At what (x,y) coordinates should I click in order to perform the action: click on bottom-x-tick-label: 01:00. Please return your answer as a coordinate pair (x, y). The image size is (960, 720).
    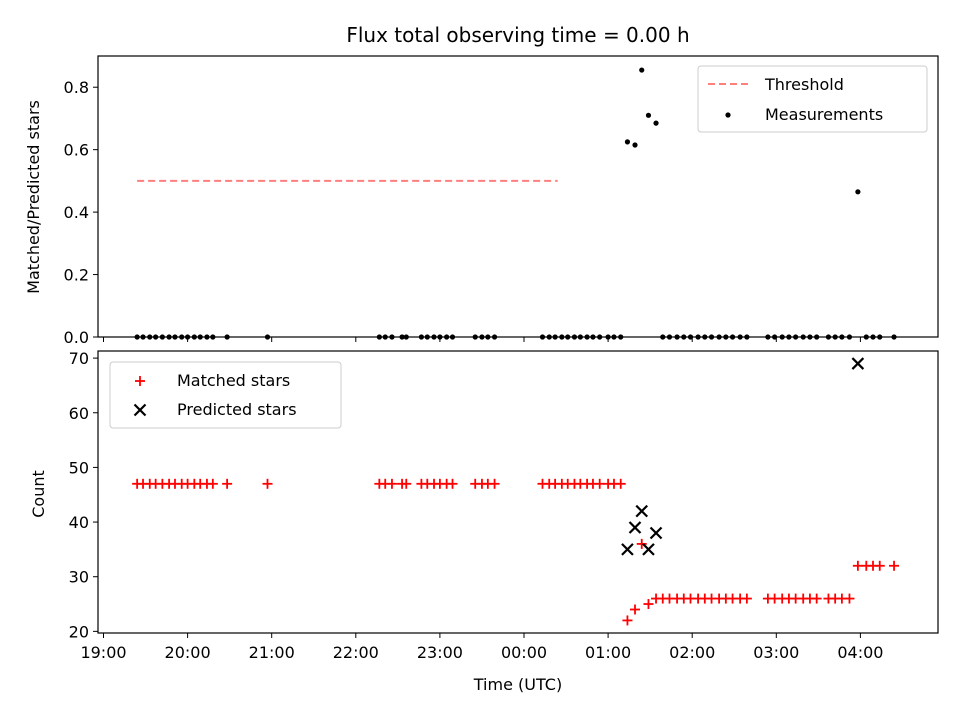
    Looking at the image, I should click on (608, 652).